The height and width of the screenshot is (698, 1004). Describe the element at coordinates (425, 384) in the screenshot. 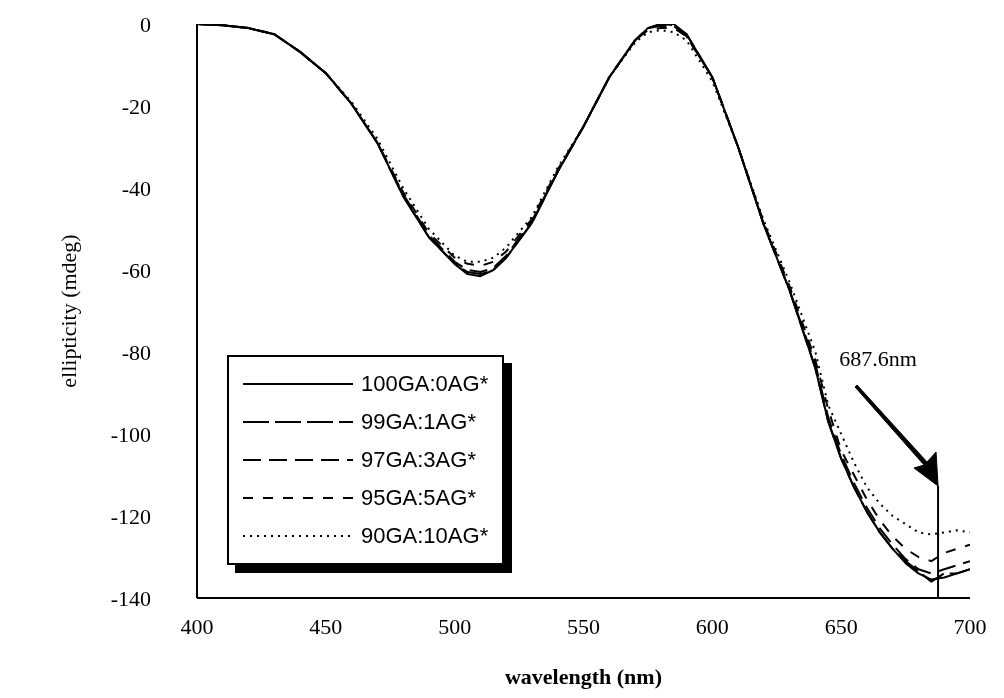

I see `legend-label: 100GA:0AG*` at that location.